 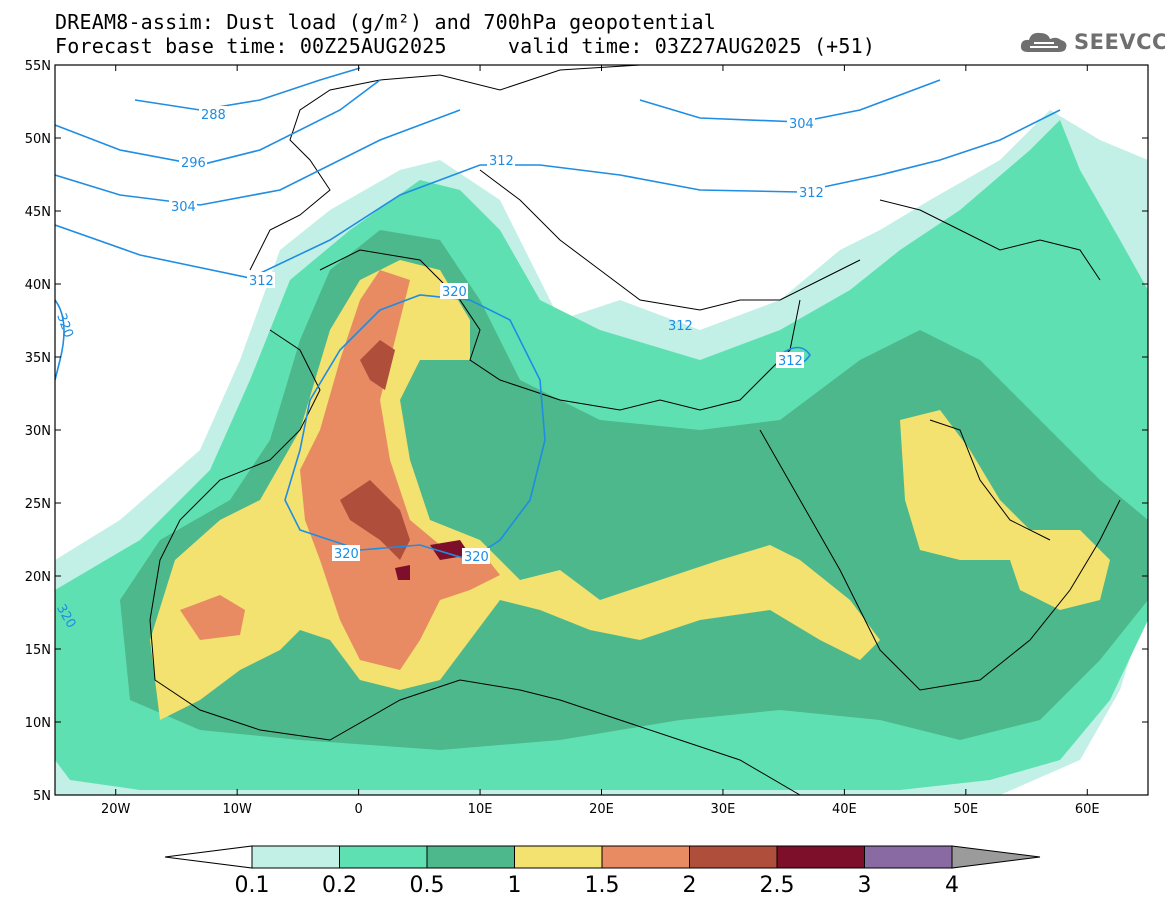 I want to click on lon-tick-label: 10E, so click(x=480, y=809).